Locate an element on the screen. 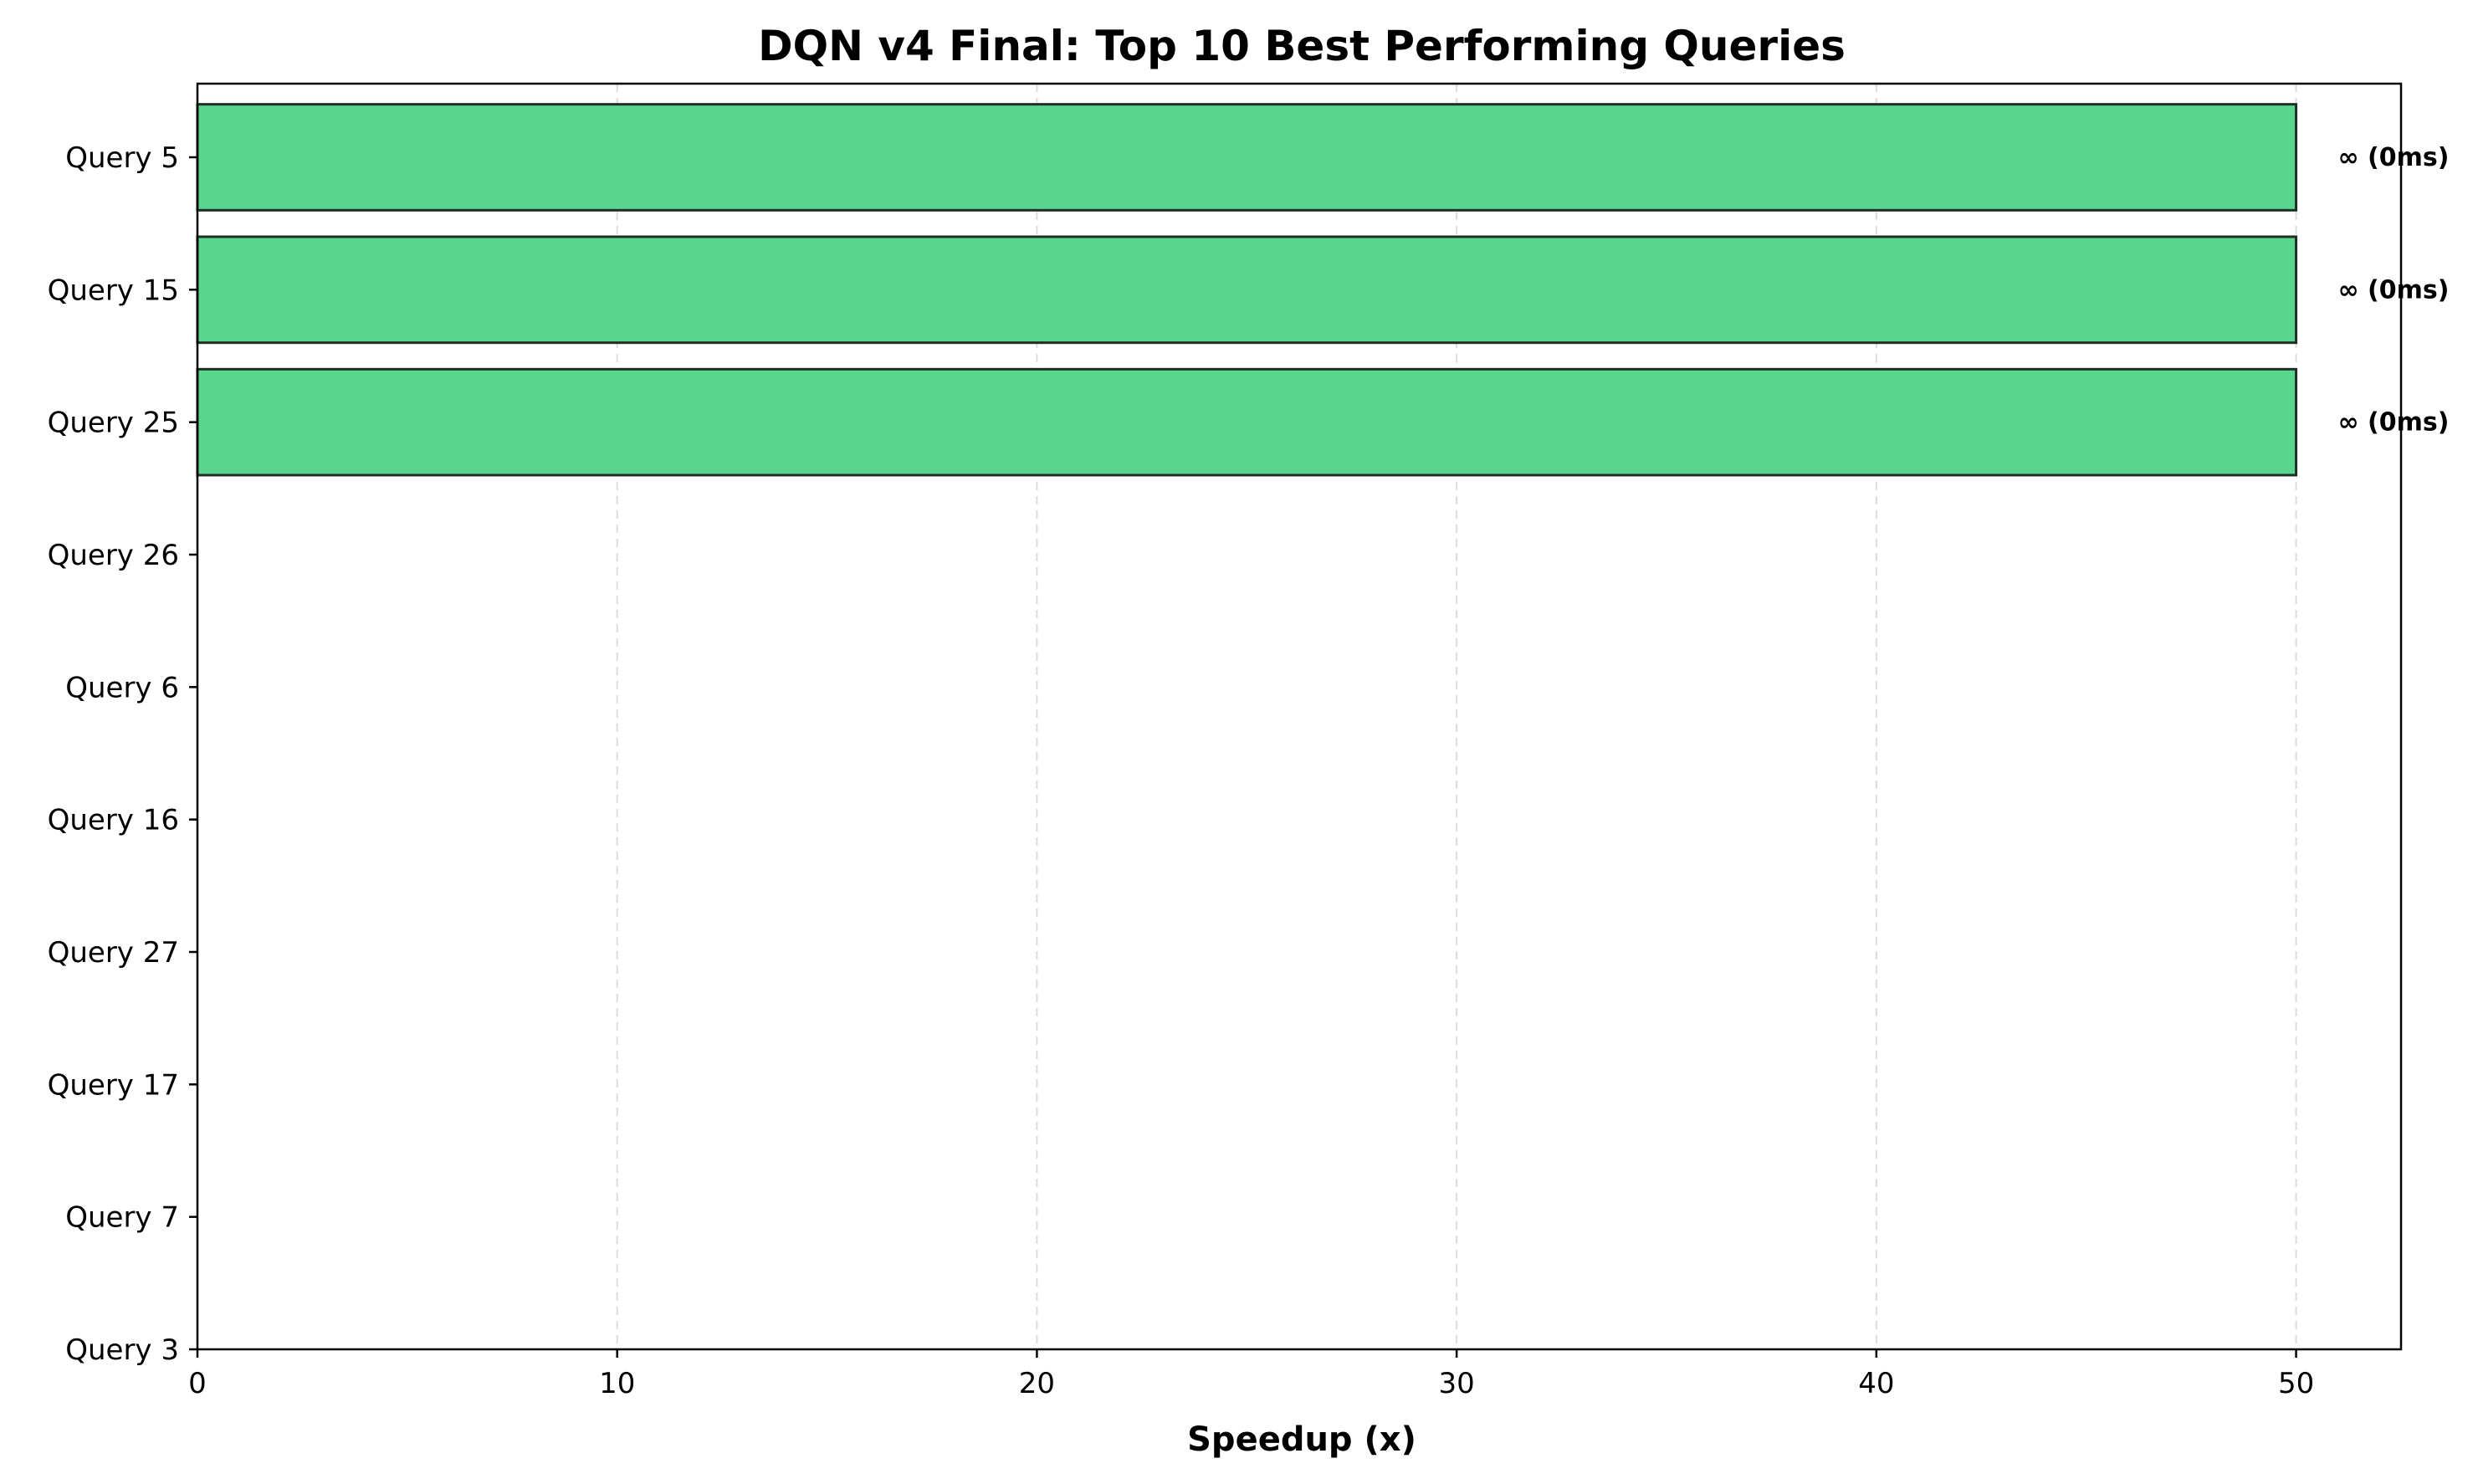 The height and width of the screenshot is (1484, 2478). x-tick-label: 30 is located at coordinates (1457, 1383).